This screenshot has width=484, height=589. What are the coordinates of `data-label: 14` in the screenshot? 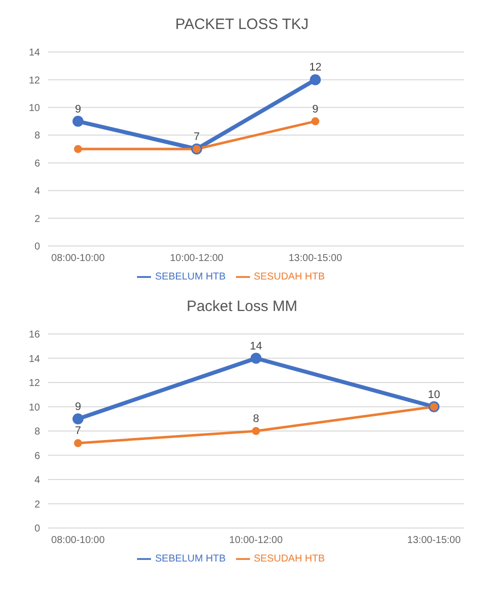 It's located at (256, 346).